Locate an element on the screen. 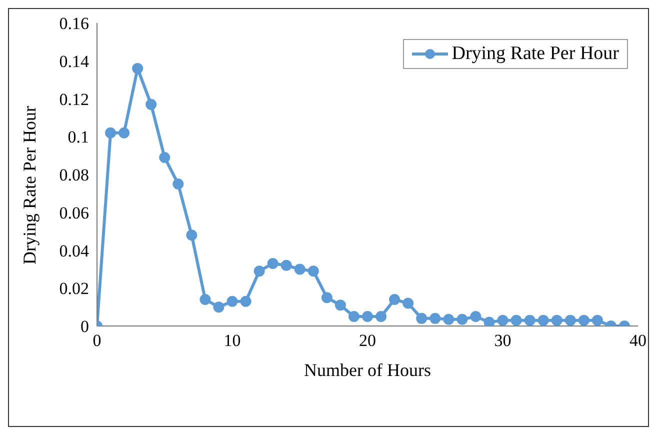 This screenshot has width=657, height=435. legend-label: Drying Rate Per Hour is located at coordinates (535, 54).